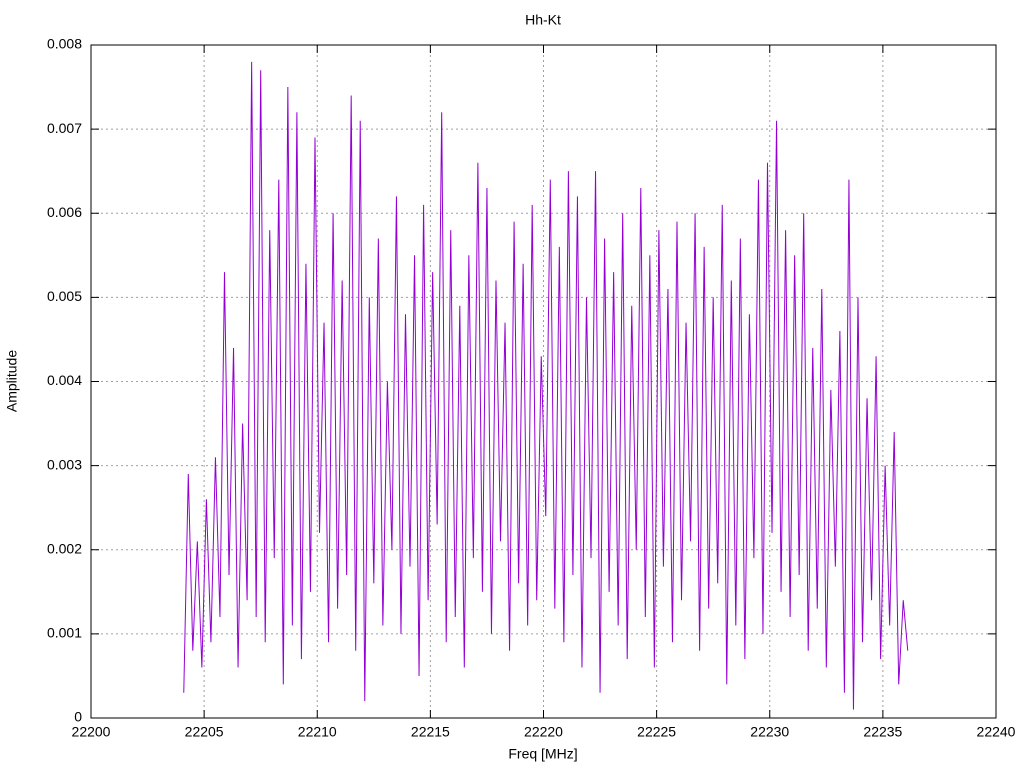 This screenshot has width=1024, height=768. I want to click on x-tick-label: 22210, so click(317, 732).